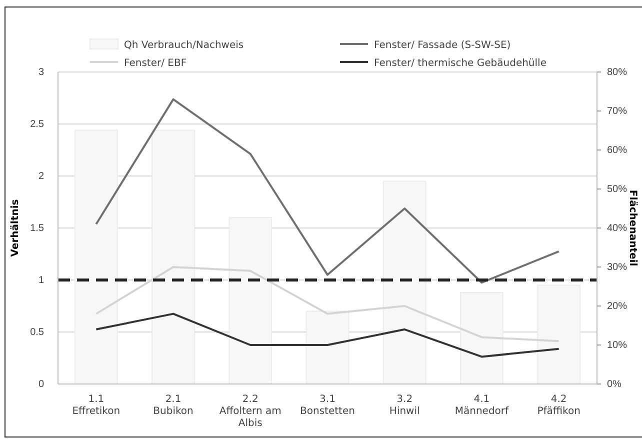 The image size is (642, 439). Describe the element at coordinates (41, 280) in the screenshot. I see `y-tick-label: 1` at that location.